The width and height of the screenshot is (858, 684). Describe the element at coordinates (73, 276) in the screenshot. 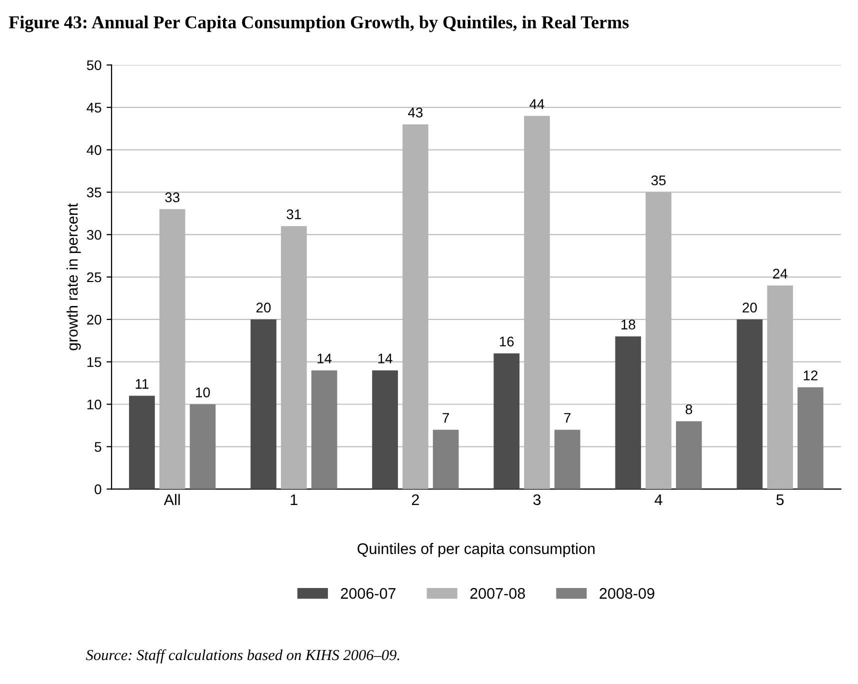

I see `y-axis-title: growth rate in percent` at that location.